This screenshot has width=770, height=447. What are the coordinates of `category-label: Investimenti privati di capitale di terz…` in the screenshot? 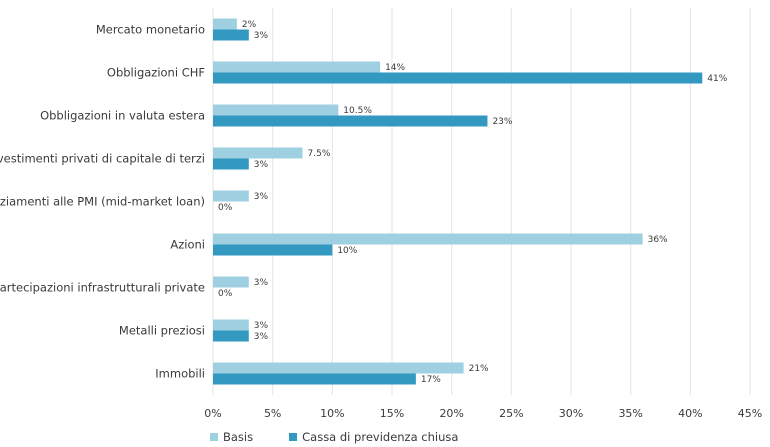 It's located at (102, 159).